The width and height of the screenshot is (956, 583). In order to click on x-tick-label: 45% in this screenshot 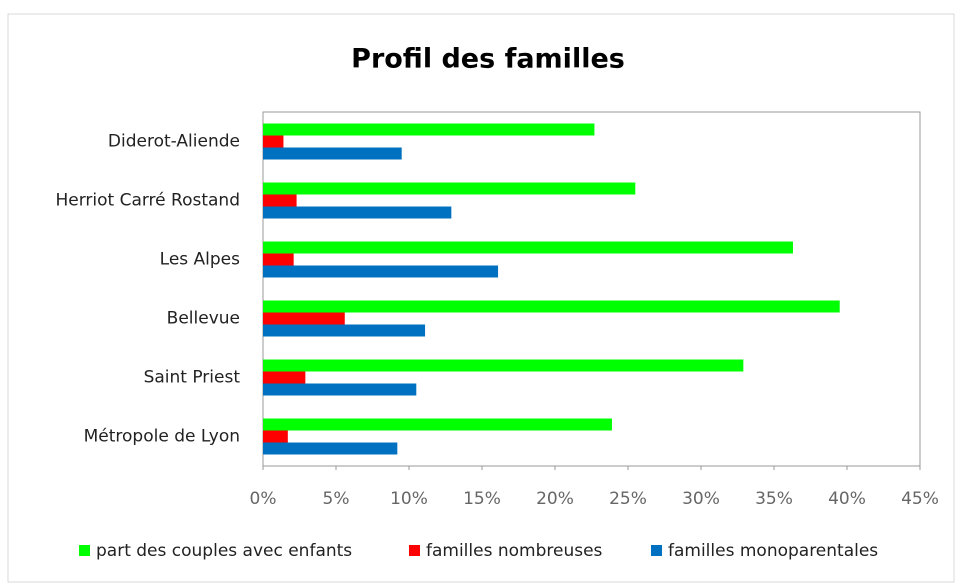, I will do `click(920, 499)`.